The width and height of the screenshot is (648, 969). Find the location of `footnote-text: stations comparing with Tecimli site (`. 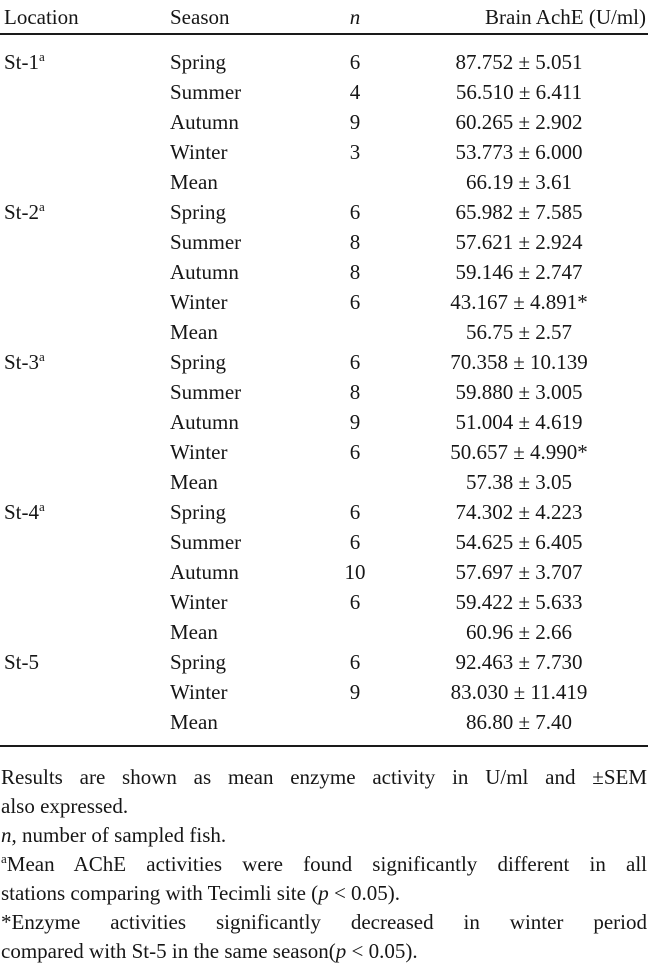

footnote-text: stations comparing with Tecimli site ( is located at coordinates (160, 893).